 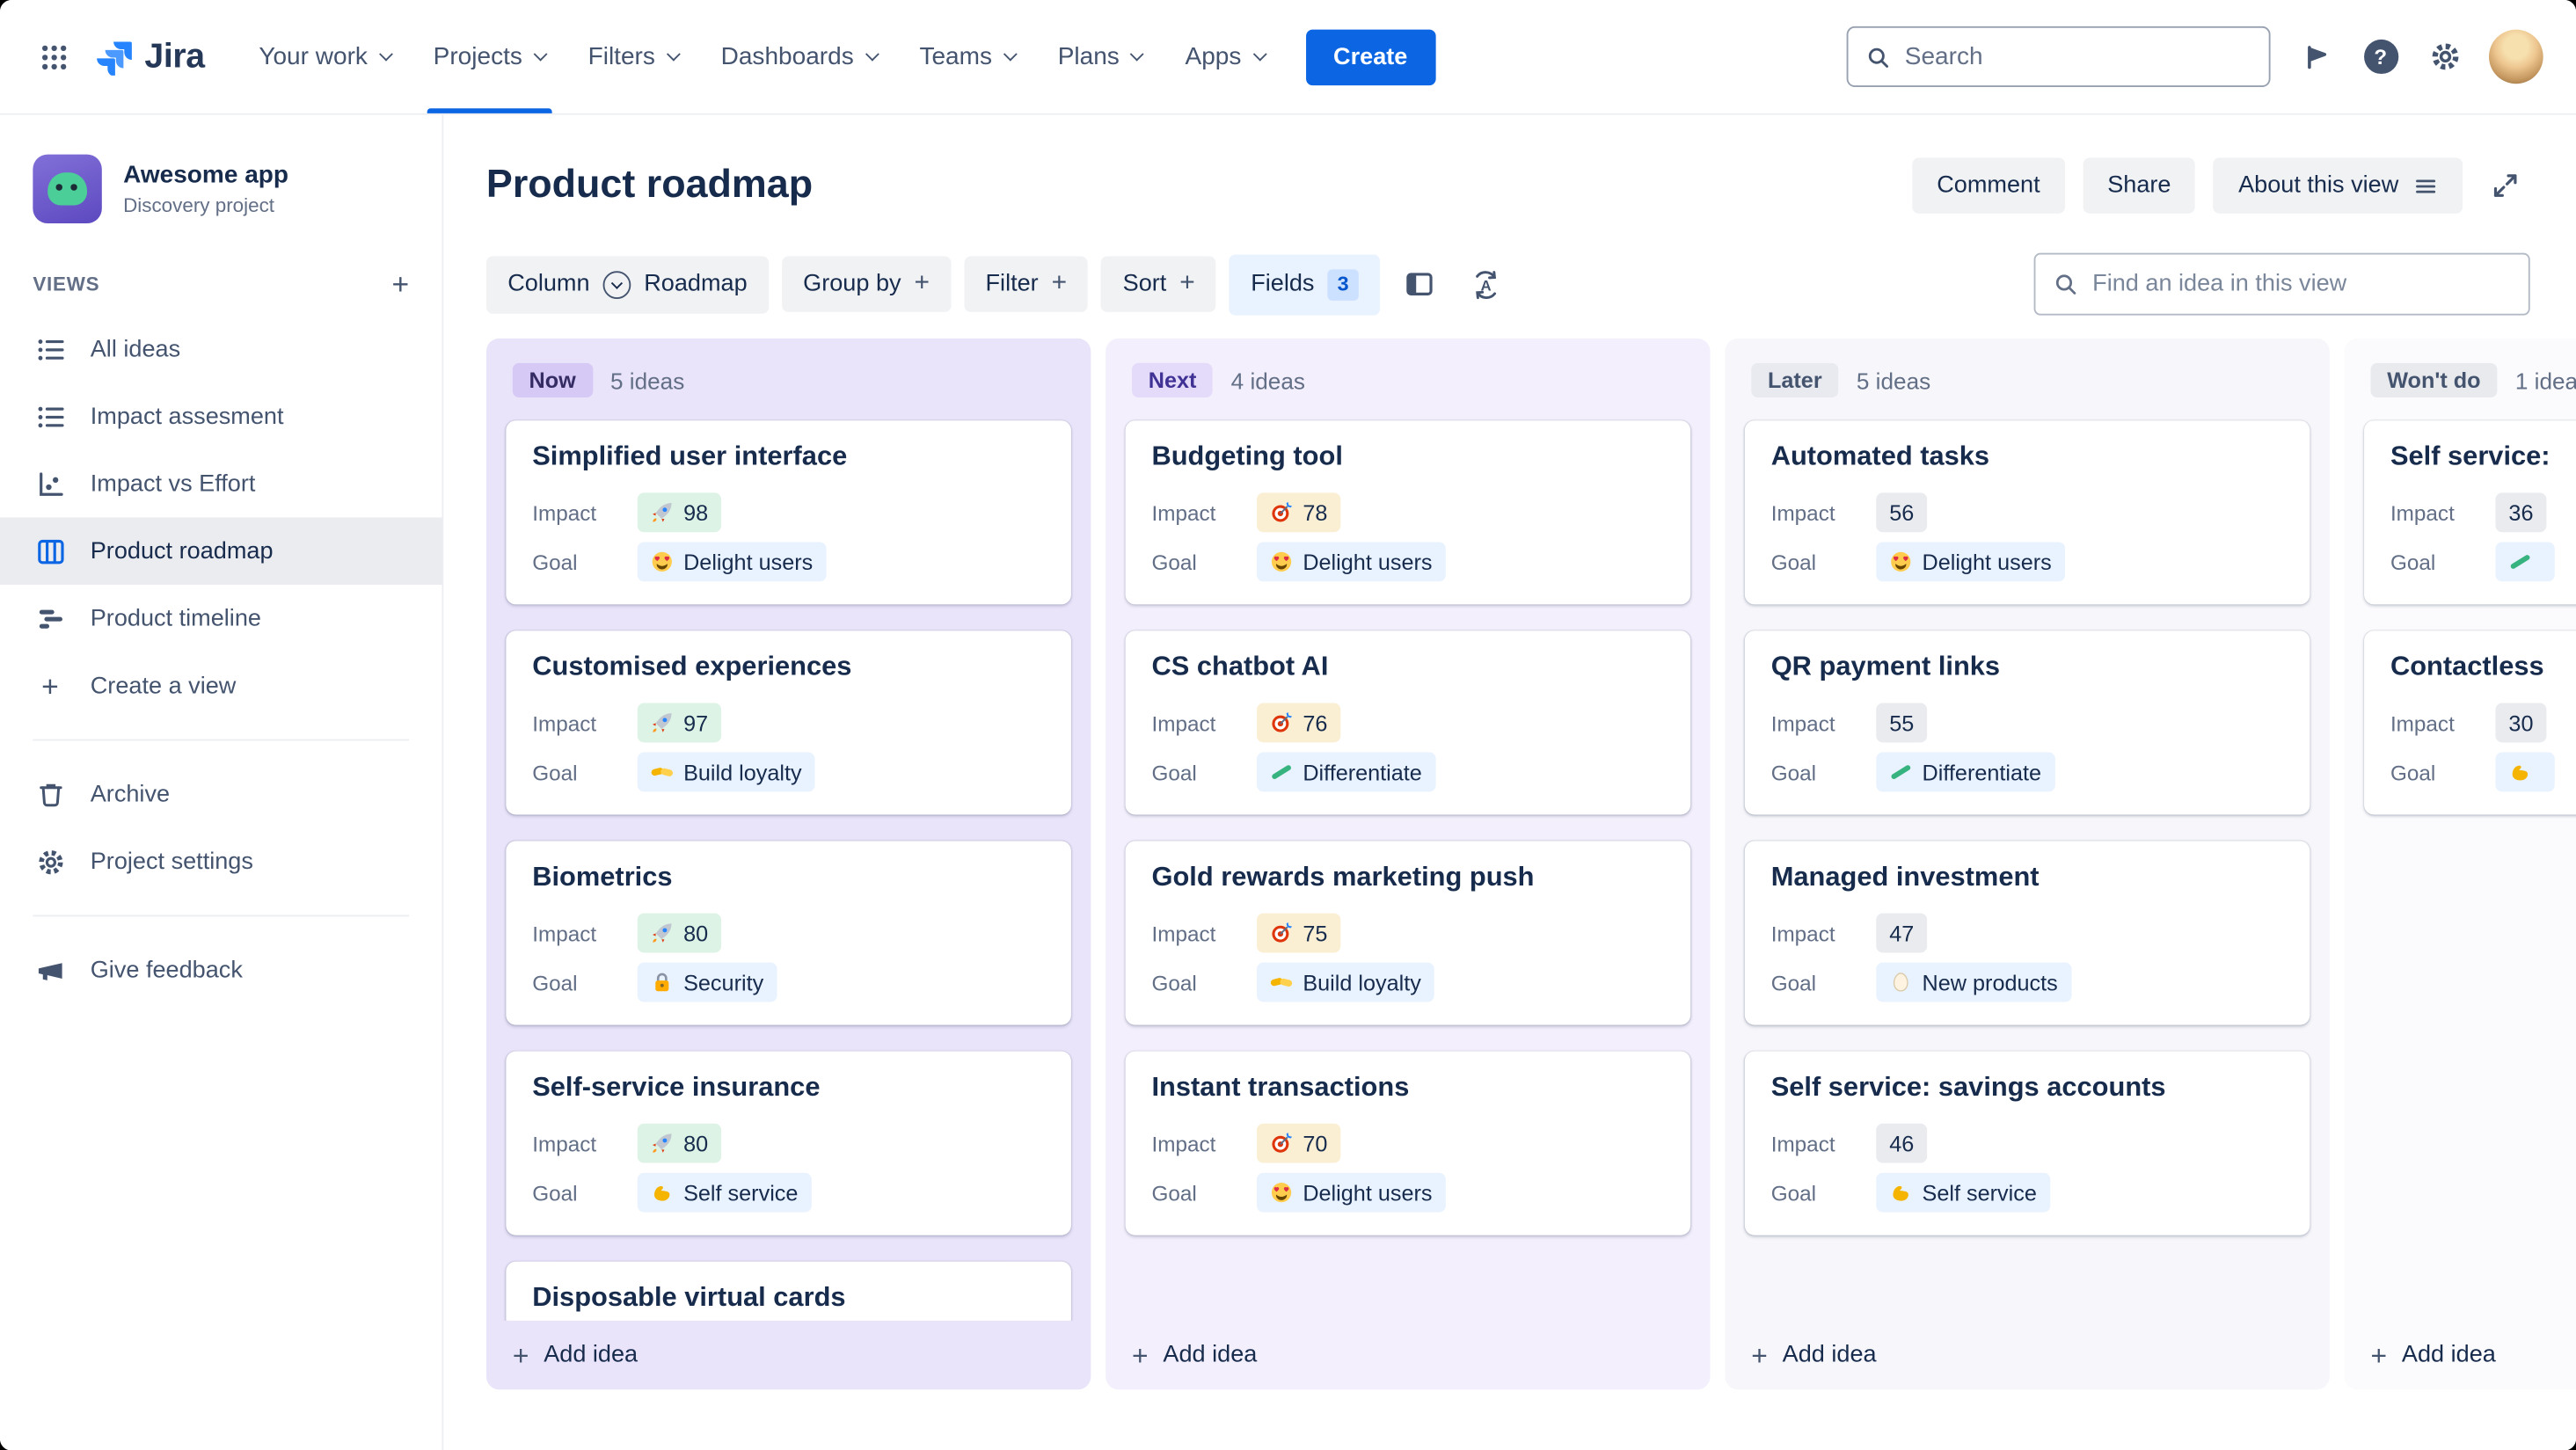 I want to click on group-by-label: Group by, so click(x=852, y=284).